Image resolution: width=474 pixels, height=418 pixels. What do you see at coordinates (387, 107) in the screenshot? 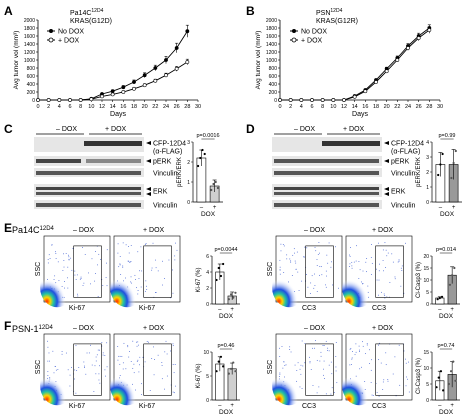
I see `x-tick-label: 20` at bounding box center [387, 107].